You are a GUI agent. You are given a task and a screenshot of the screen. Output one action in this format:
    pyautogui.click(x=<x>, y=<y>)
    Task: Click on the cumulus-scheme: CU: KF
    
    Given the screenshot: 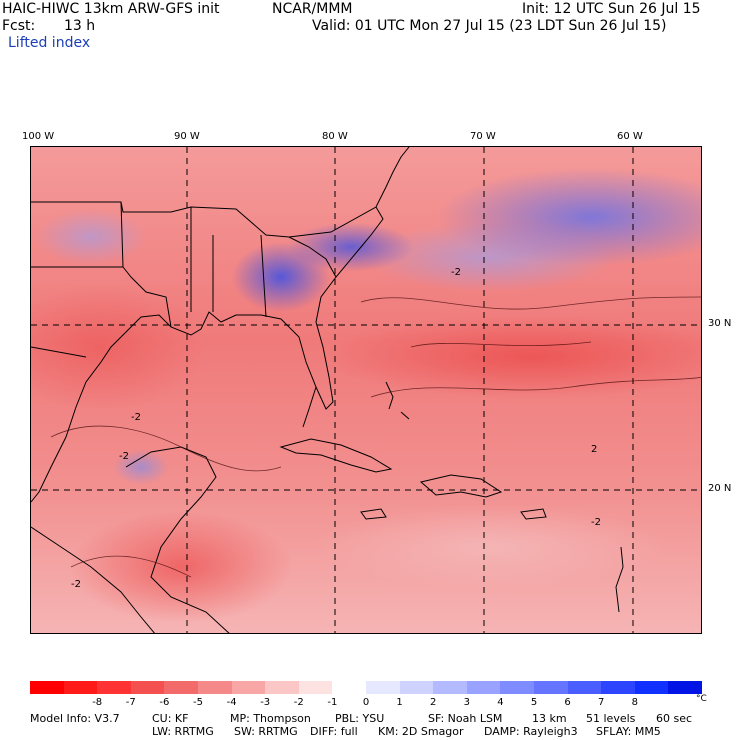 What is the action you would take?
    pyautogui.click(x=170, y=718)
    